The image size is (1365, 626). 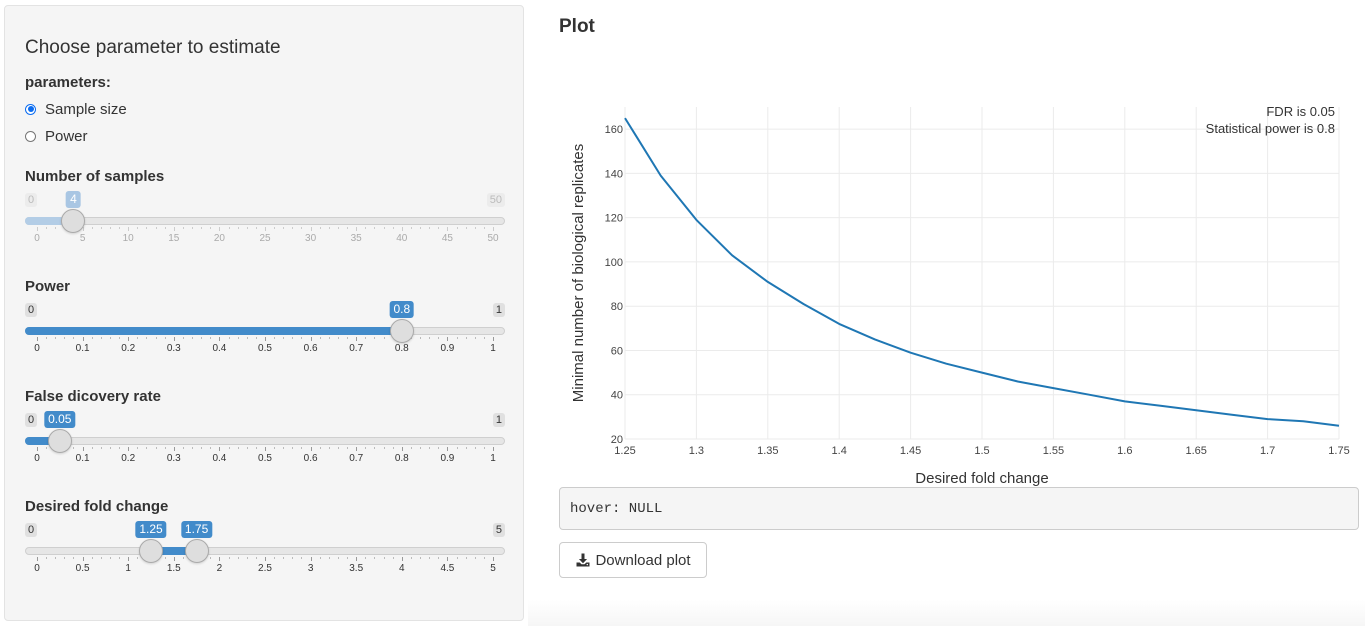 I want to click on radio-power: Power, so click(x=56, y=136).